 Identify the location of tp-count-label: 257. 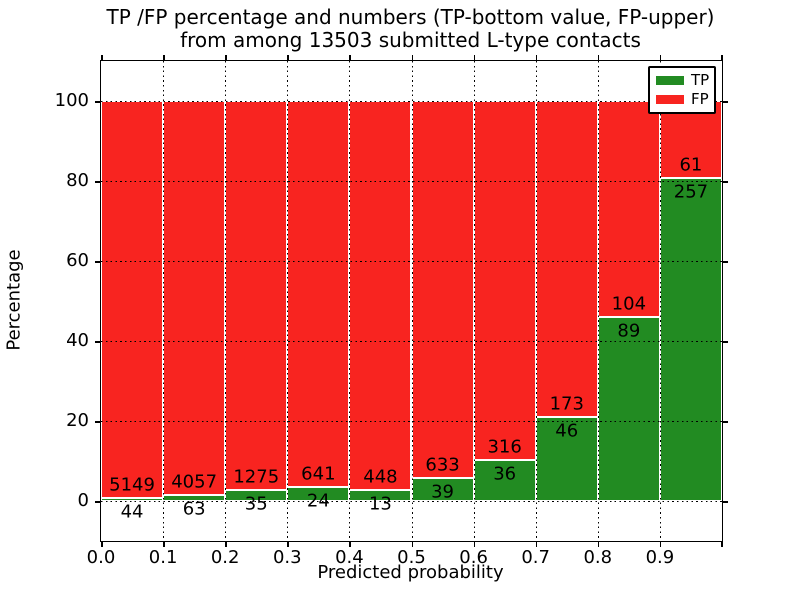
(691, 192).